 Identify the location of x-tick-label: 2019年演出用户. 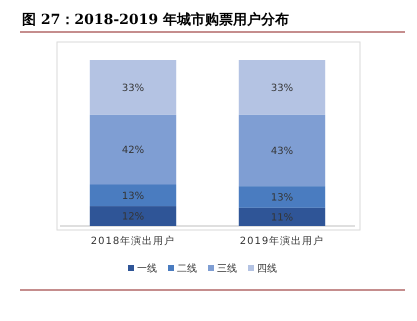
(282, 241).